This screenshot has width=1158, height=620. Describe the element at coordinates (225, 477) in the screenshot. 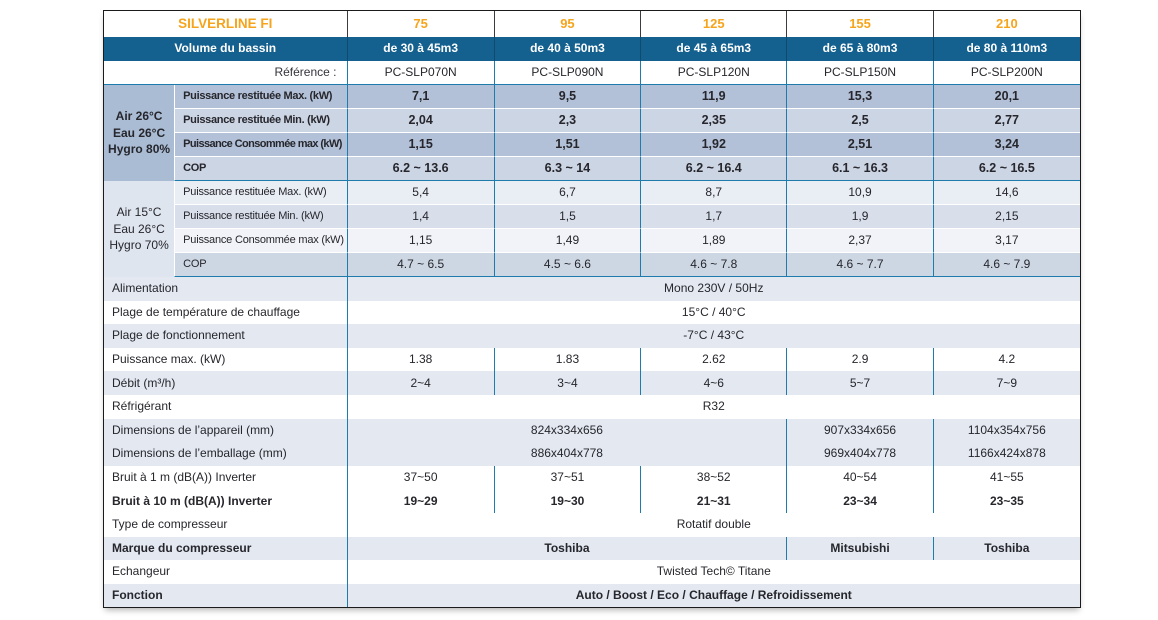

I see `spec-label: Bruit à 1 m (dB(A)) Inverter` at that location.